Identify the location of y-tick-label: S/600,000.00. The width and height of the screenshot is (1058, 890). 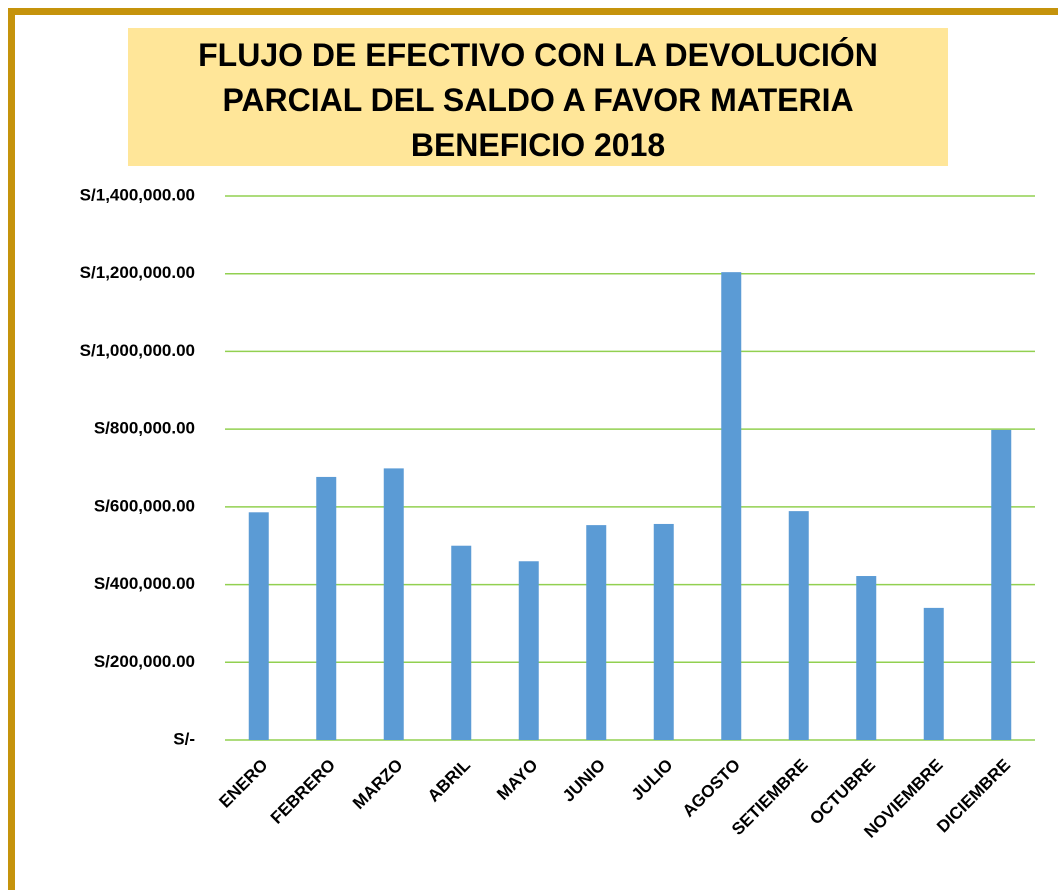
(144, 505).